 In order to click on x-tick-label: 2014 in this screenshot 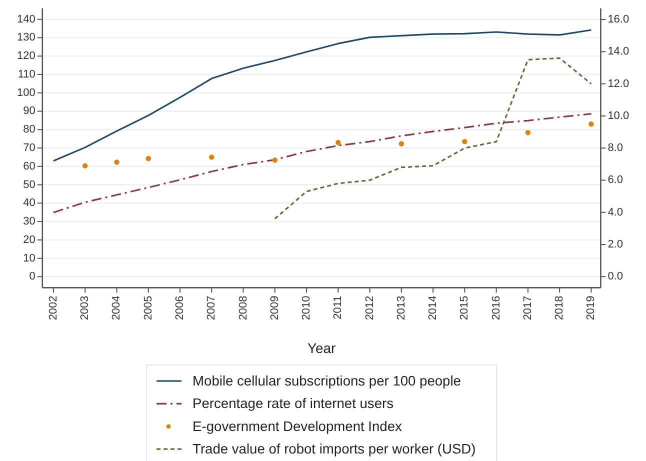, I will do `click(433, 308)`.